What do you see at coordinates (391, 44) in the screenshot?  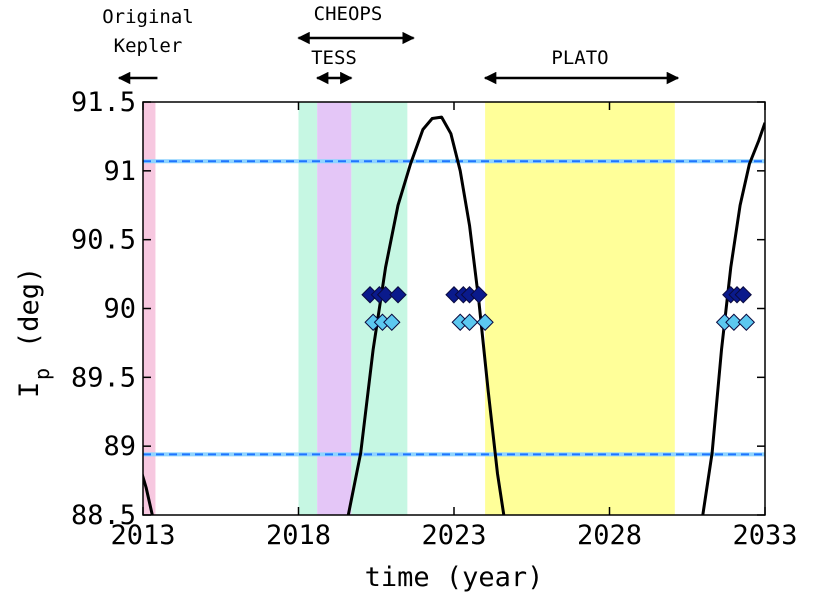 I see `mission-annotations: Original Kepler CHEOPS TESS PLATO` at bounding box center [391, 44].